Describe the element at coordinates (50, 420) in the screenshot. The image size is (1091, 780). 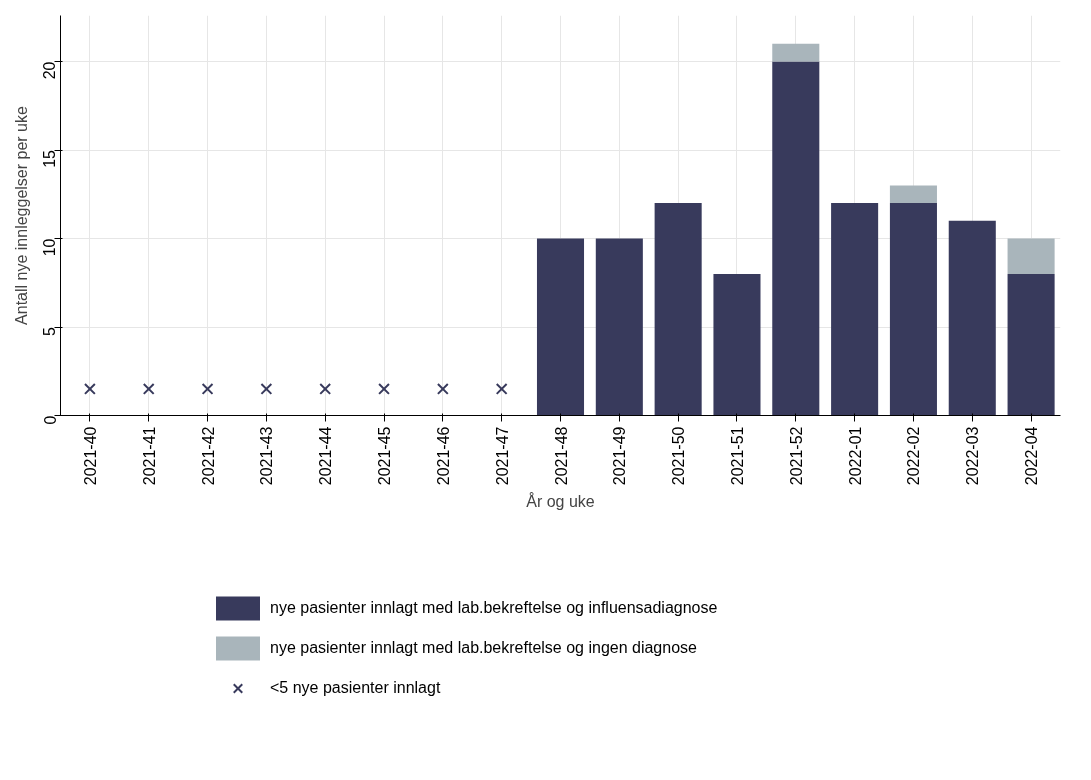
I see `y-tick-label: 0` at that location.